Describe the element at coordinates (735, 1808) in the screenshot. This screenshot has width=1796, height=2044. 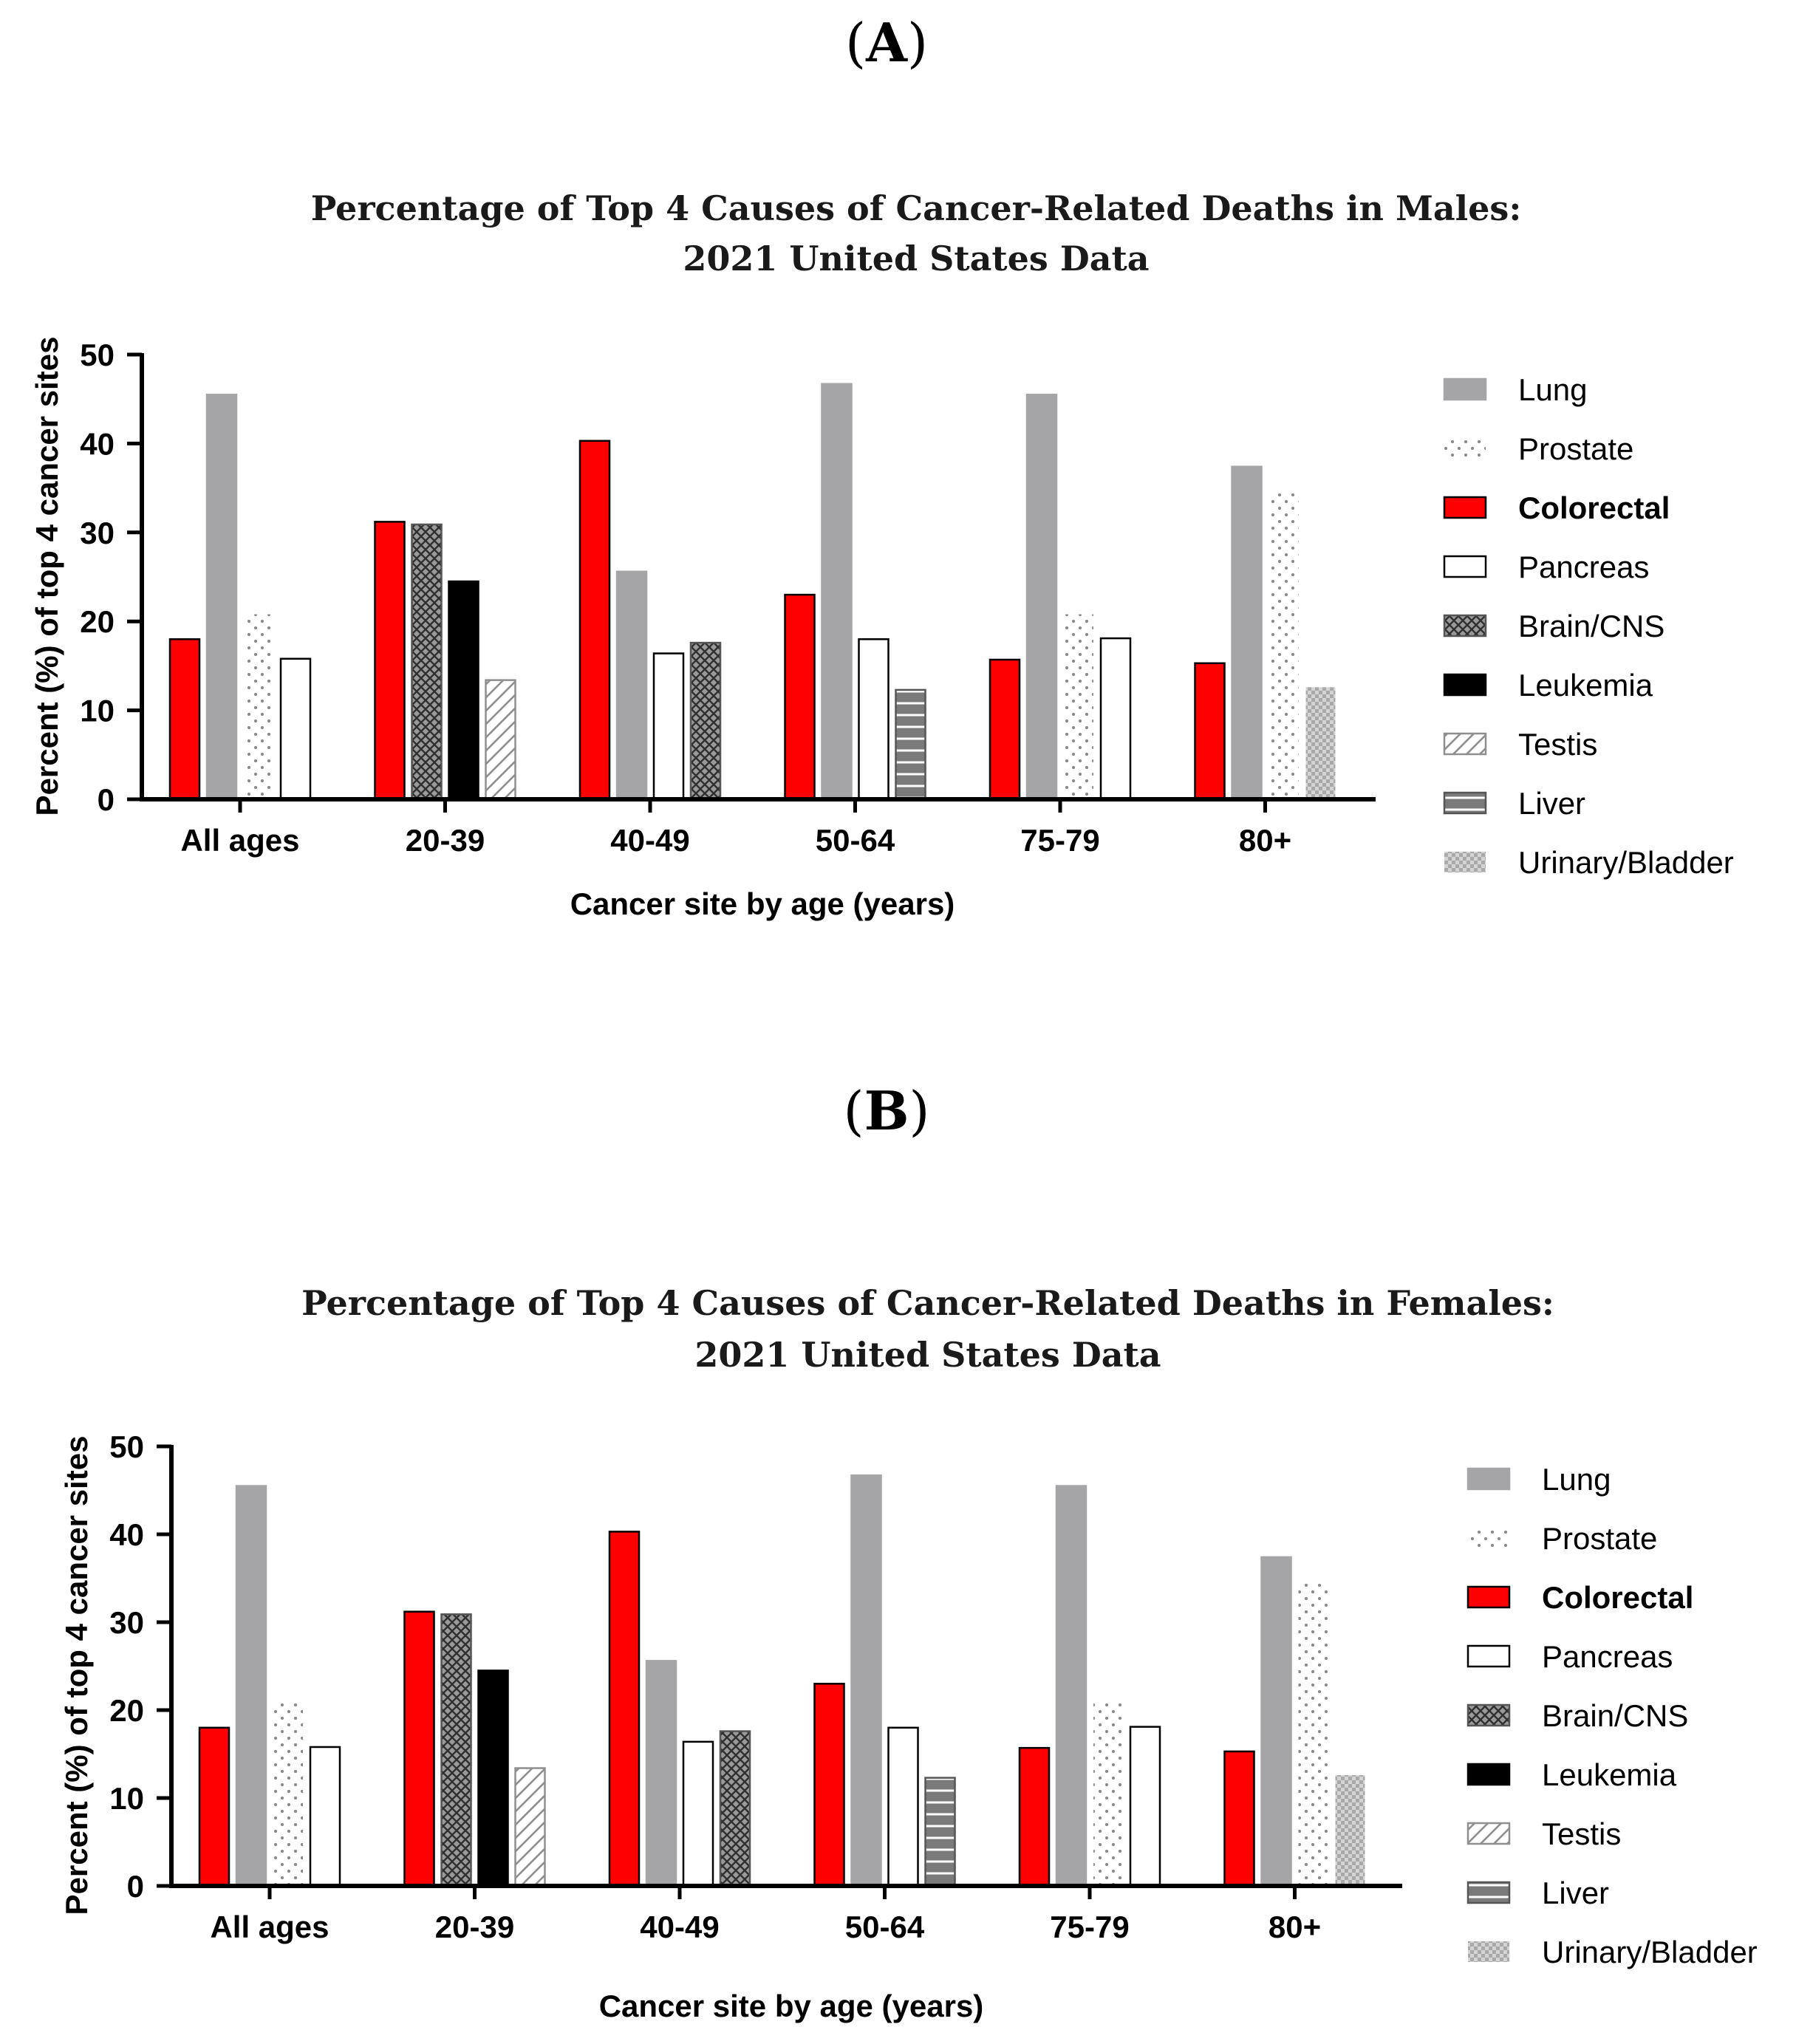
I see `bar-40-49-brain-cns` at that location.